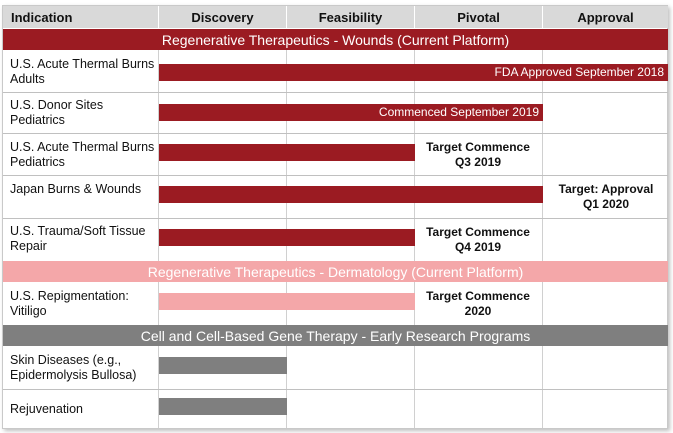  I want to click on target-note: Target Commence Q3 2019, so click(478, 154).